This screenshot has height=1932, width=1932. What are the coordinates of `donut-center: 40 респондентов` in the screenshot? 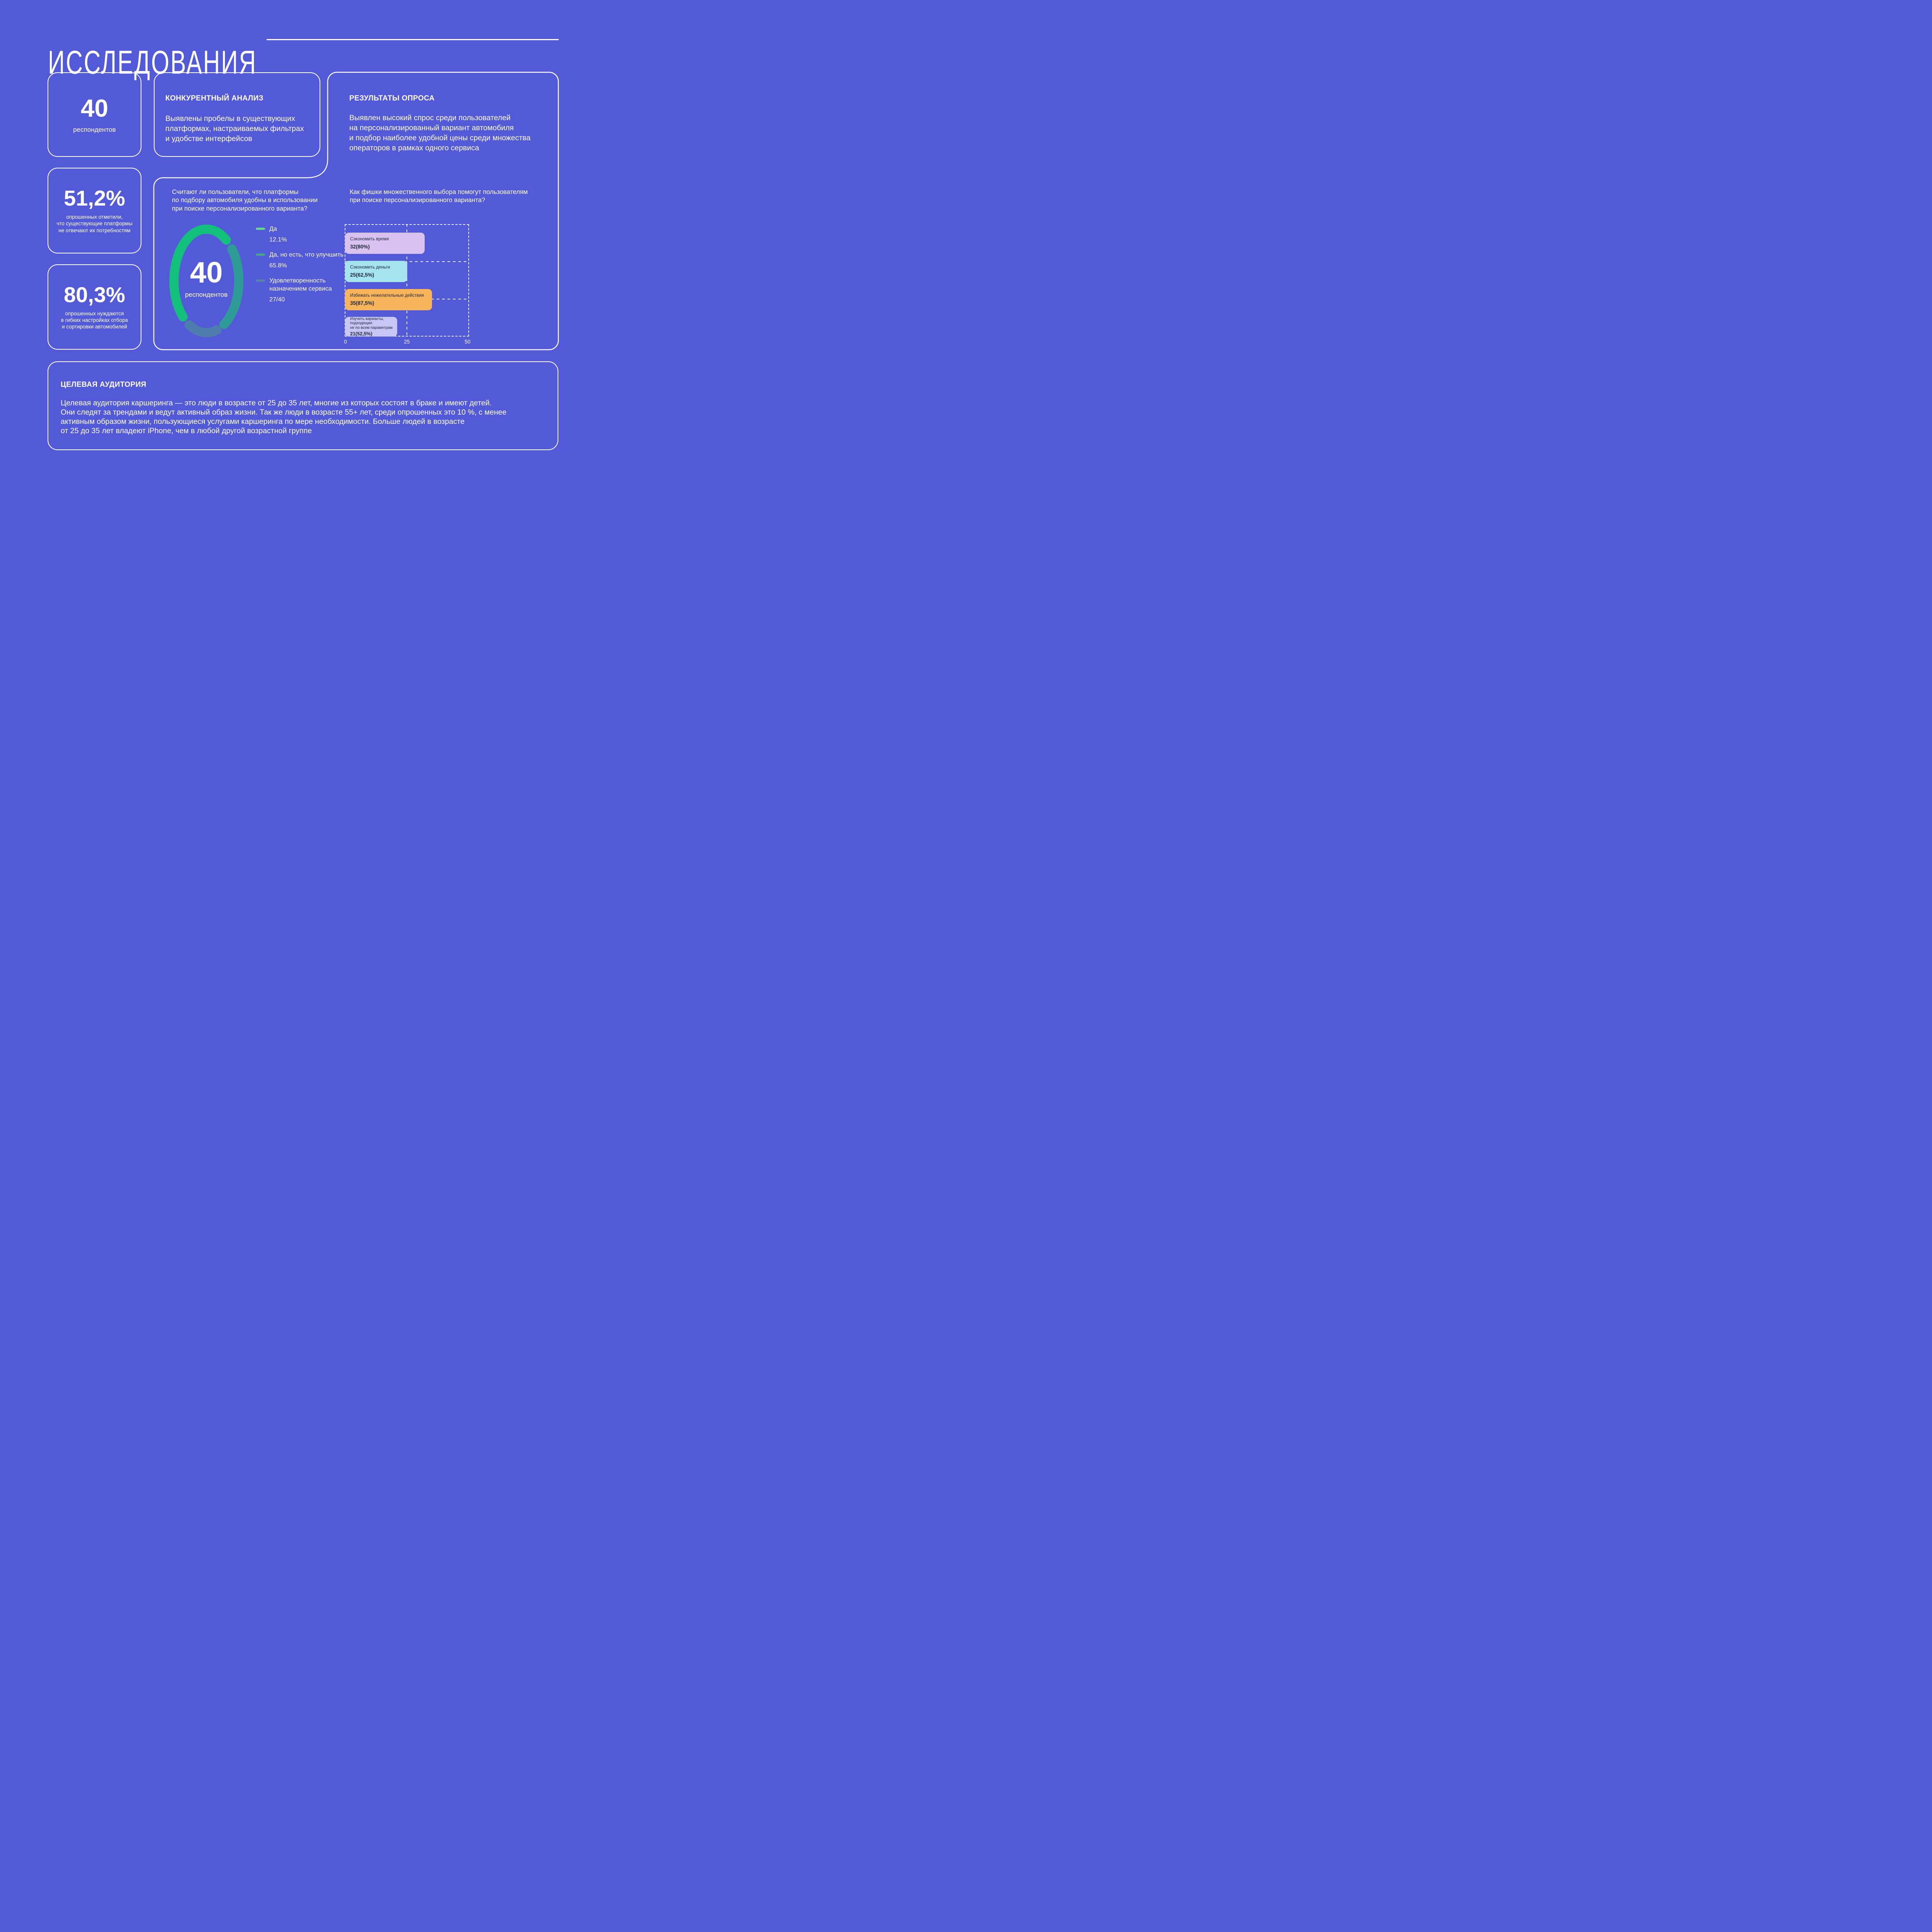 It's located at (207, 278).